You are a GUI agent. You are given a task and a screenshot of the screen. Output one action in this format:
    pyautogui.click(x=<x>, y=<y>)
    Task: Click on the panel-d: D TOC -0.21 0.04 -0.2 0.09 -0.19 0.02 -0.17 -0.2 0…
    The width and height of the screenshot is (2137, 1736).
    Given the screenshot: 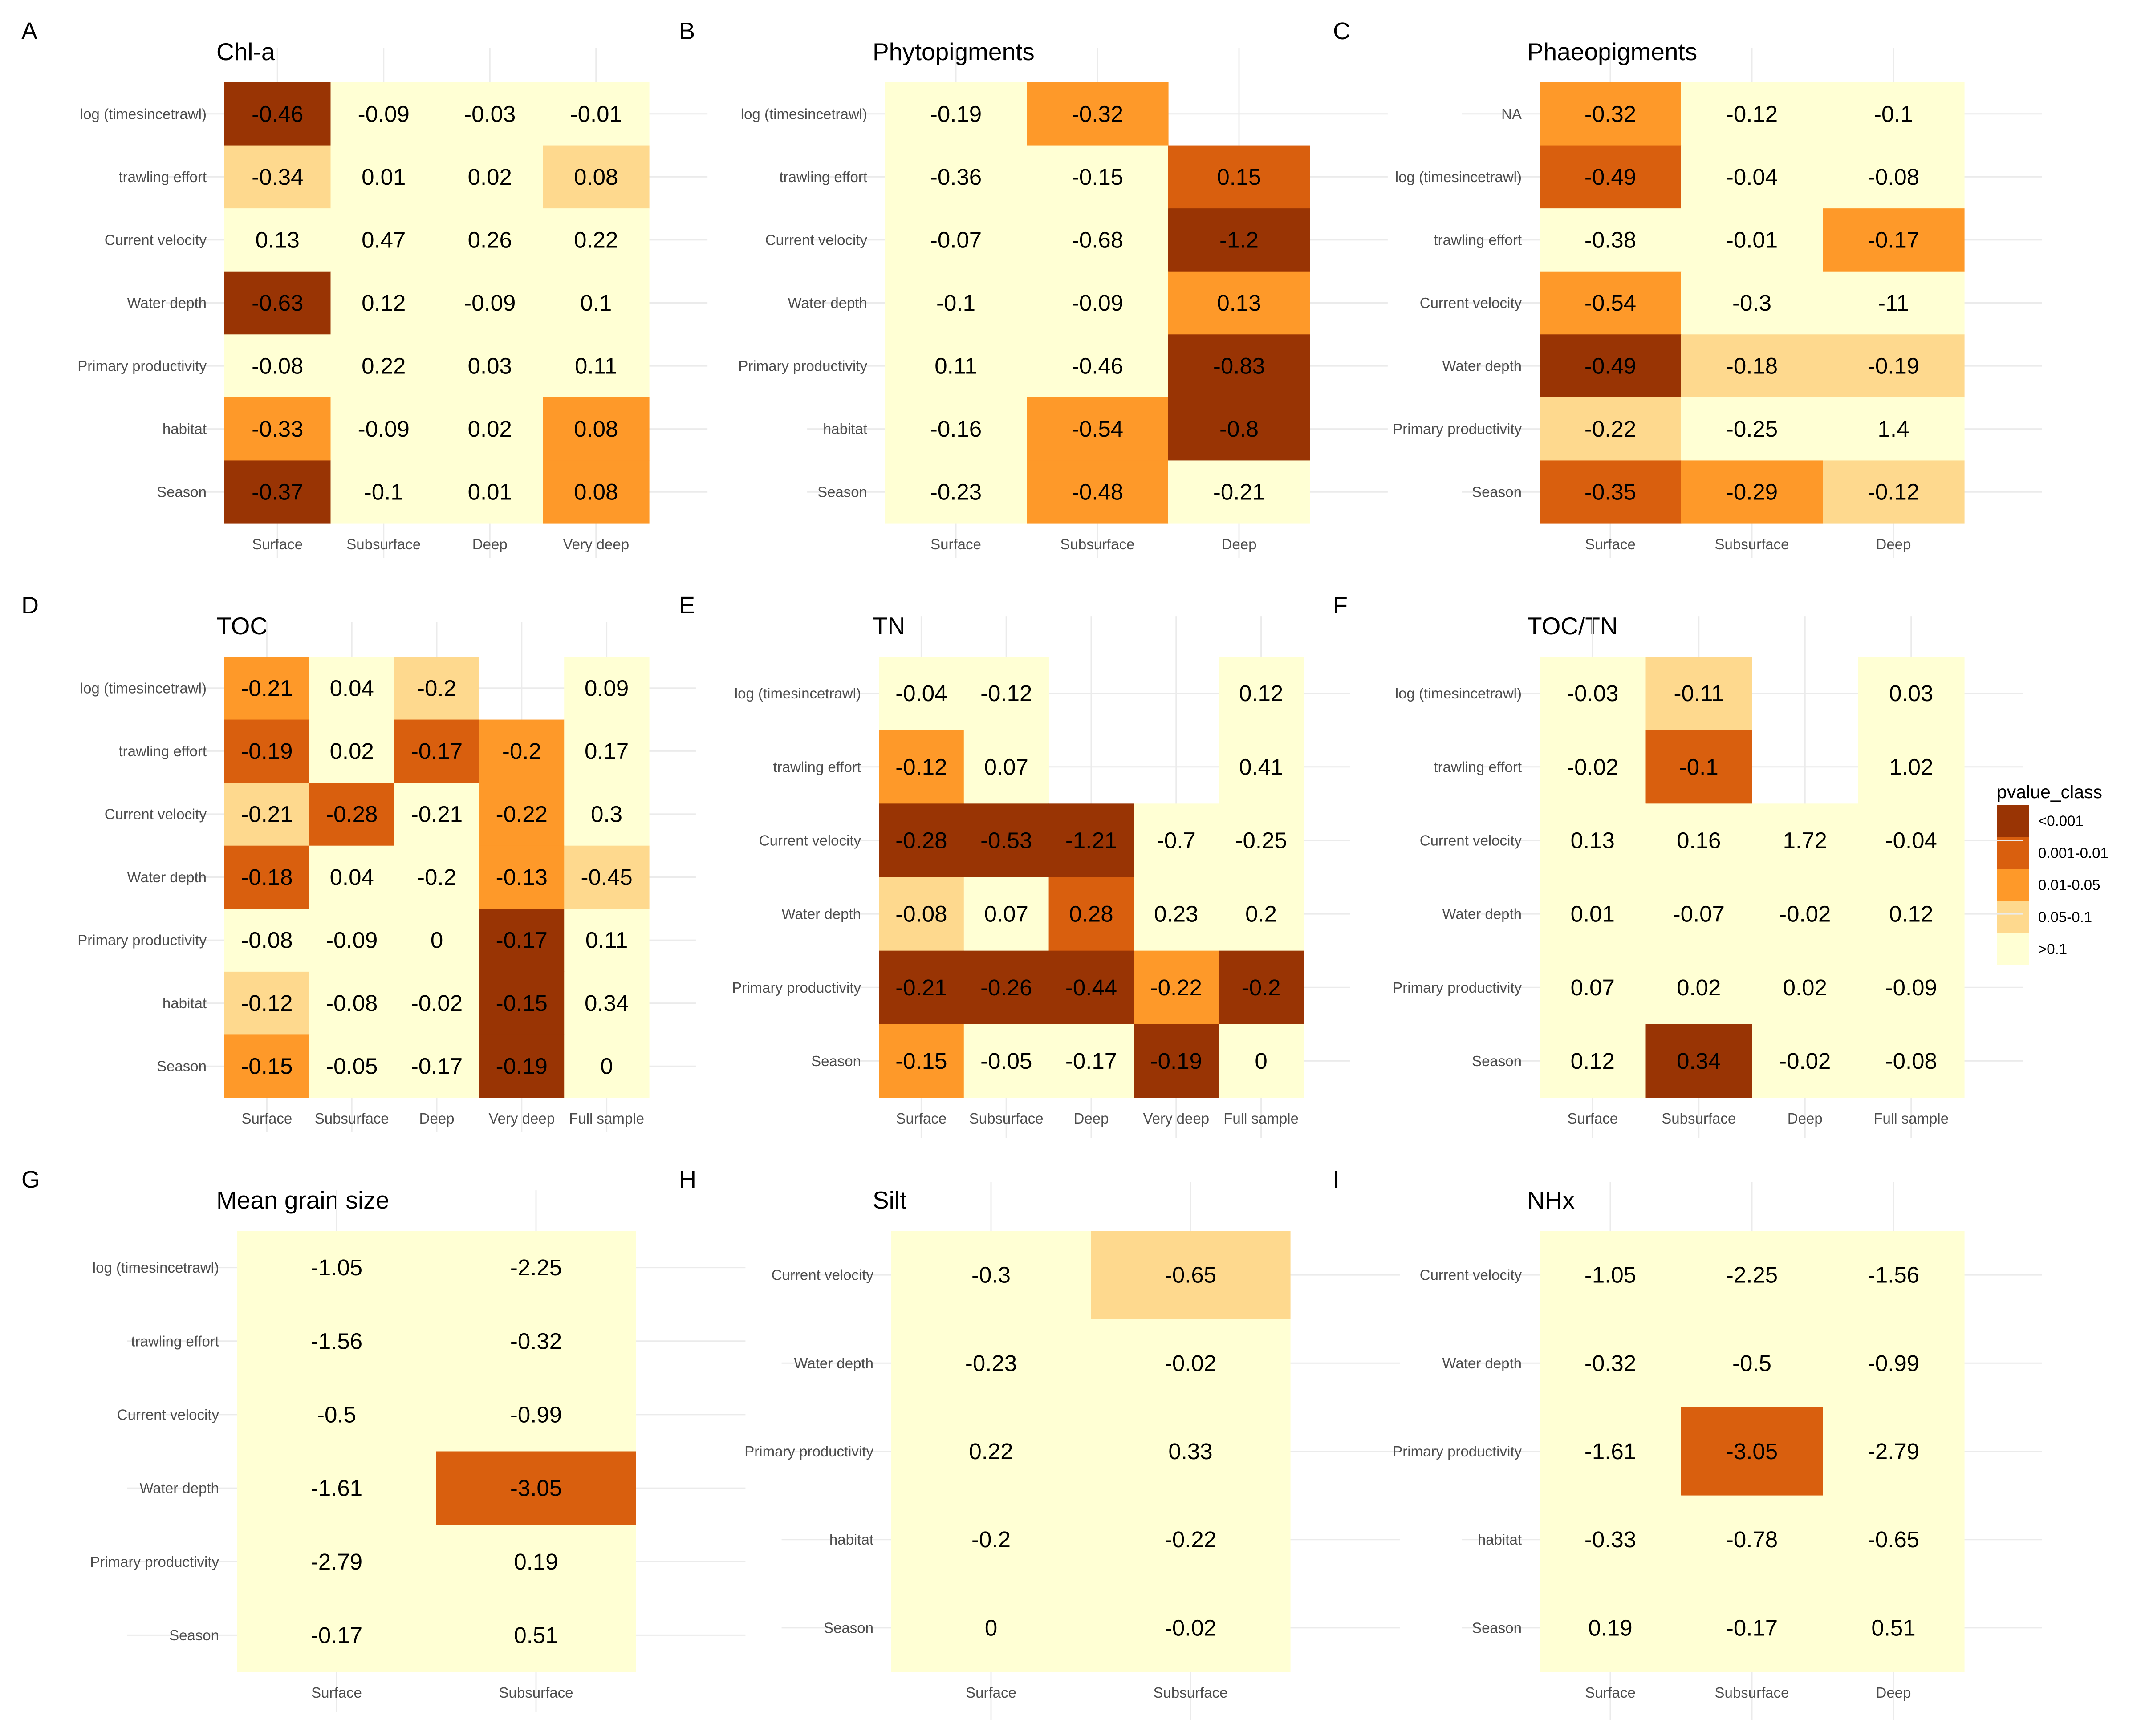 What is the action you would take?
    pyautogui.click(x=358, y=862)
    